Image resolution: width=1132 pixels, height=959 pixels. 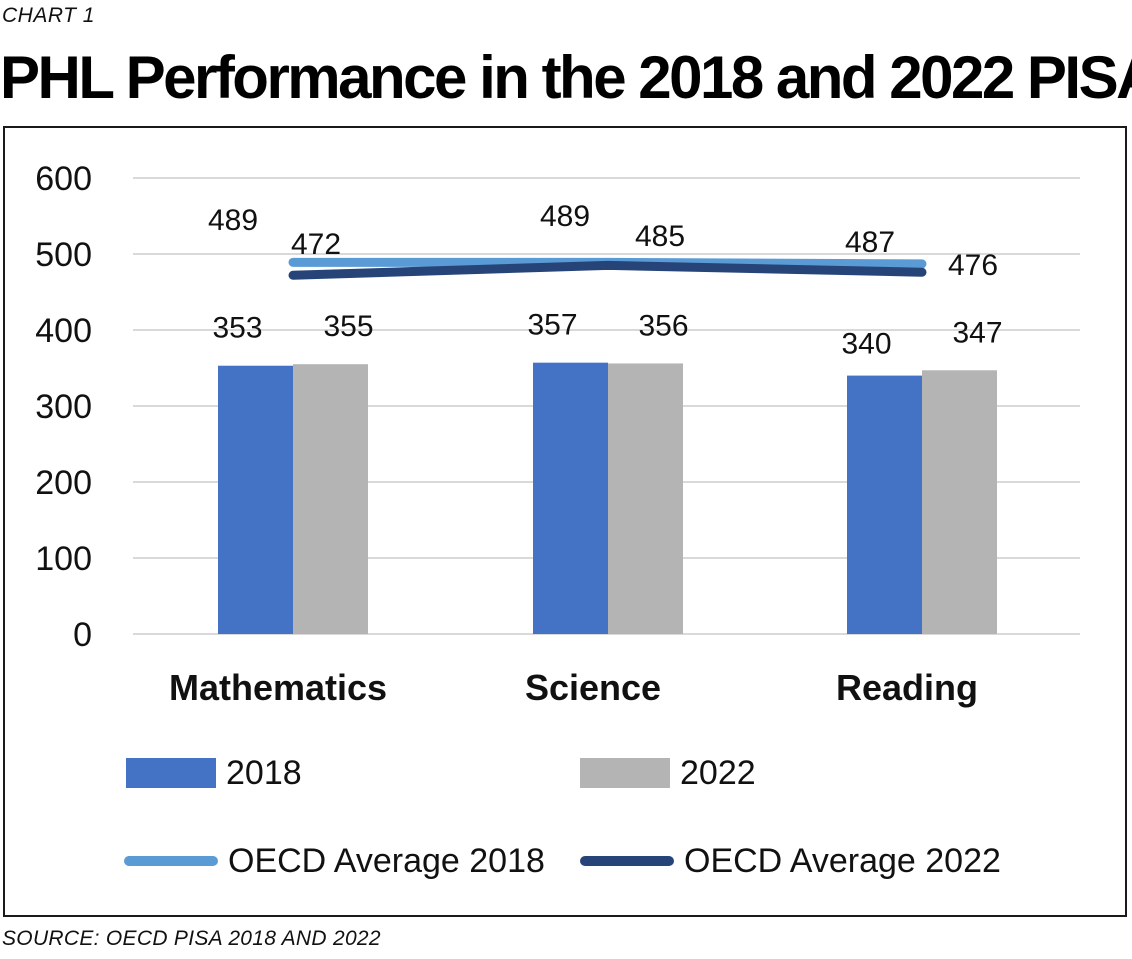 What do you see at coordinates (264, 772) in the screenshot?
I see `legend-label: 2018` at bounding box center [264, 772].